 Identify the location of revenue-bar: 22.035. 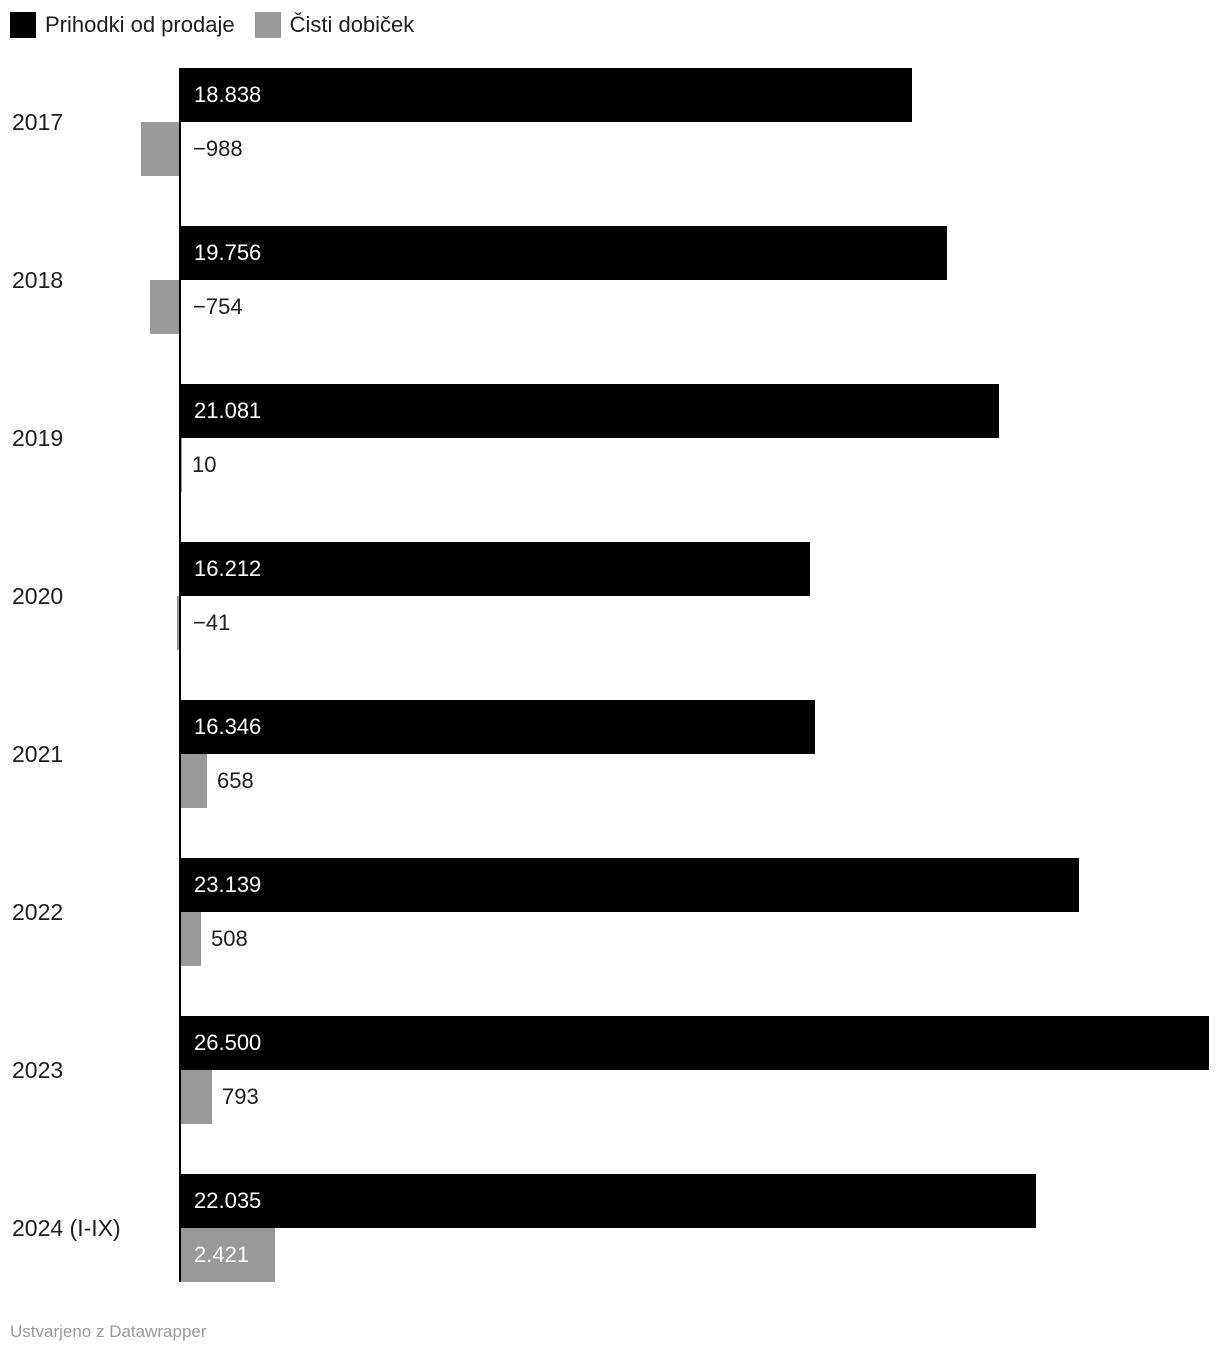
(608, 1201).